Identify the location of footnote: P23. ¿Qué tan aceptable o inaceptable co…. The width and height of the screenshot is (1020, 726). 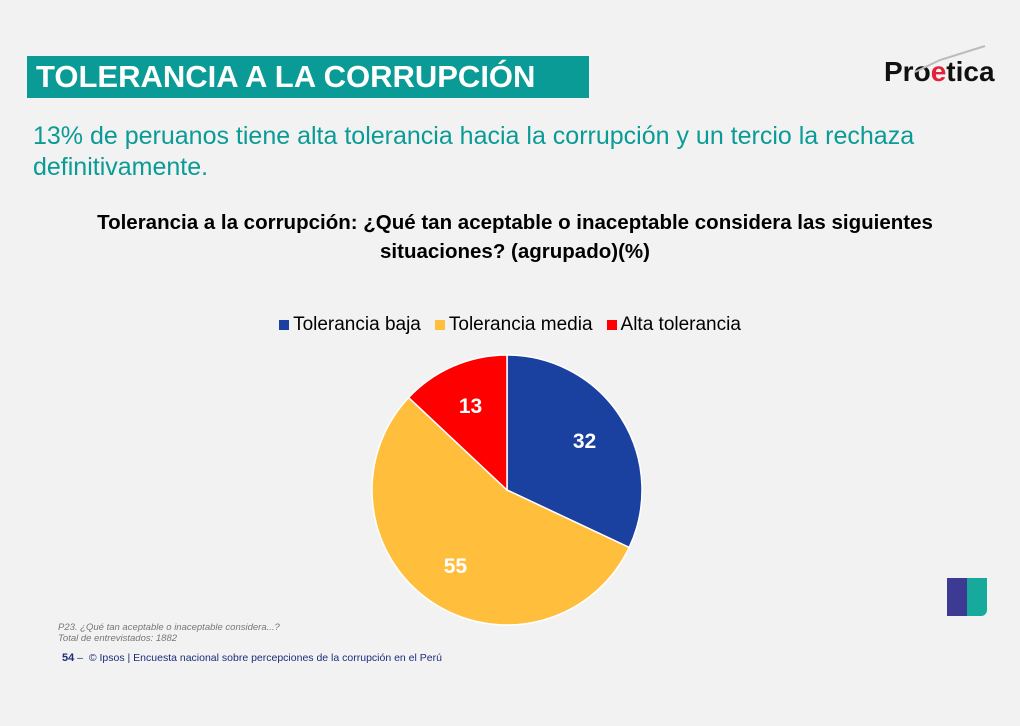
(169, 633).